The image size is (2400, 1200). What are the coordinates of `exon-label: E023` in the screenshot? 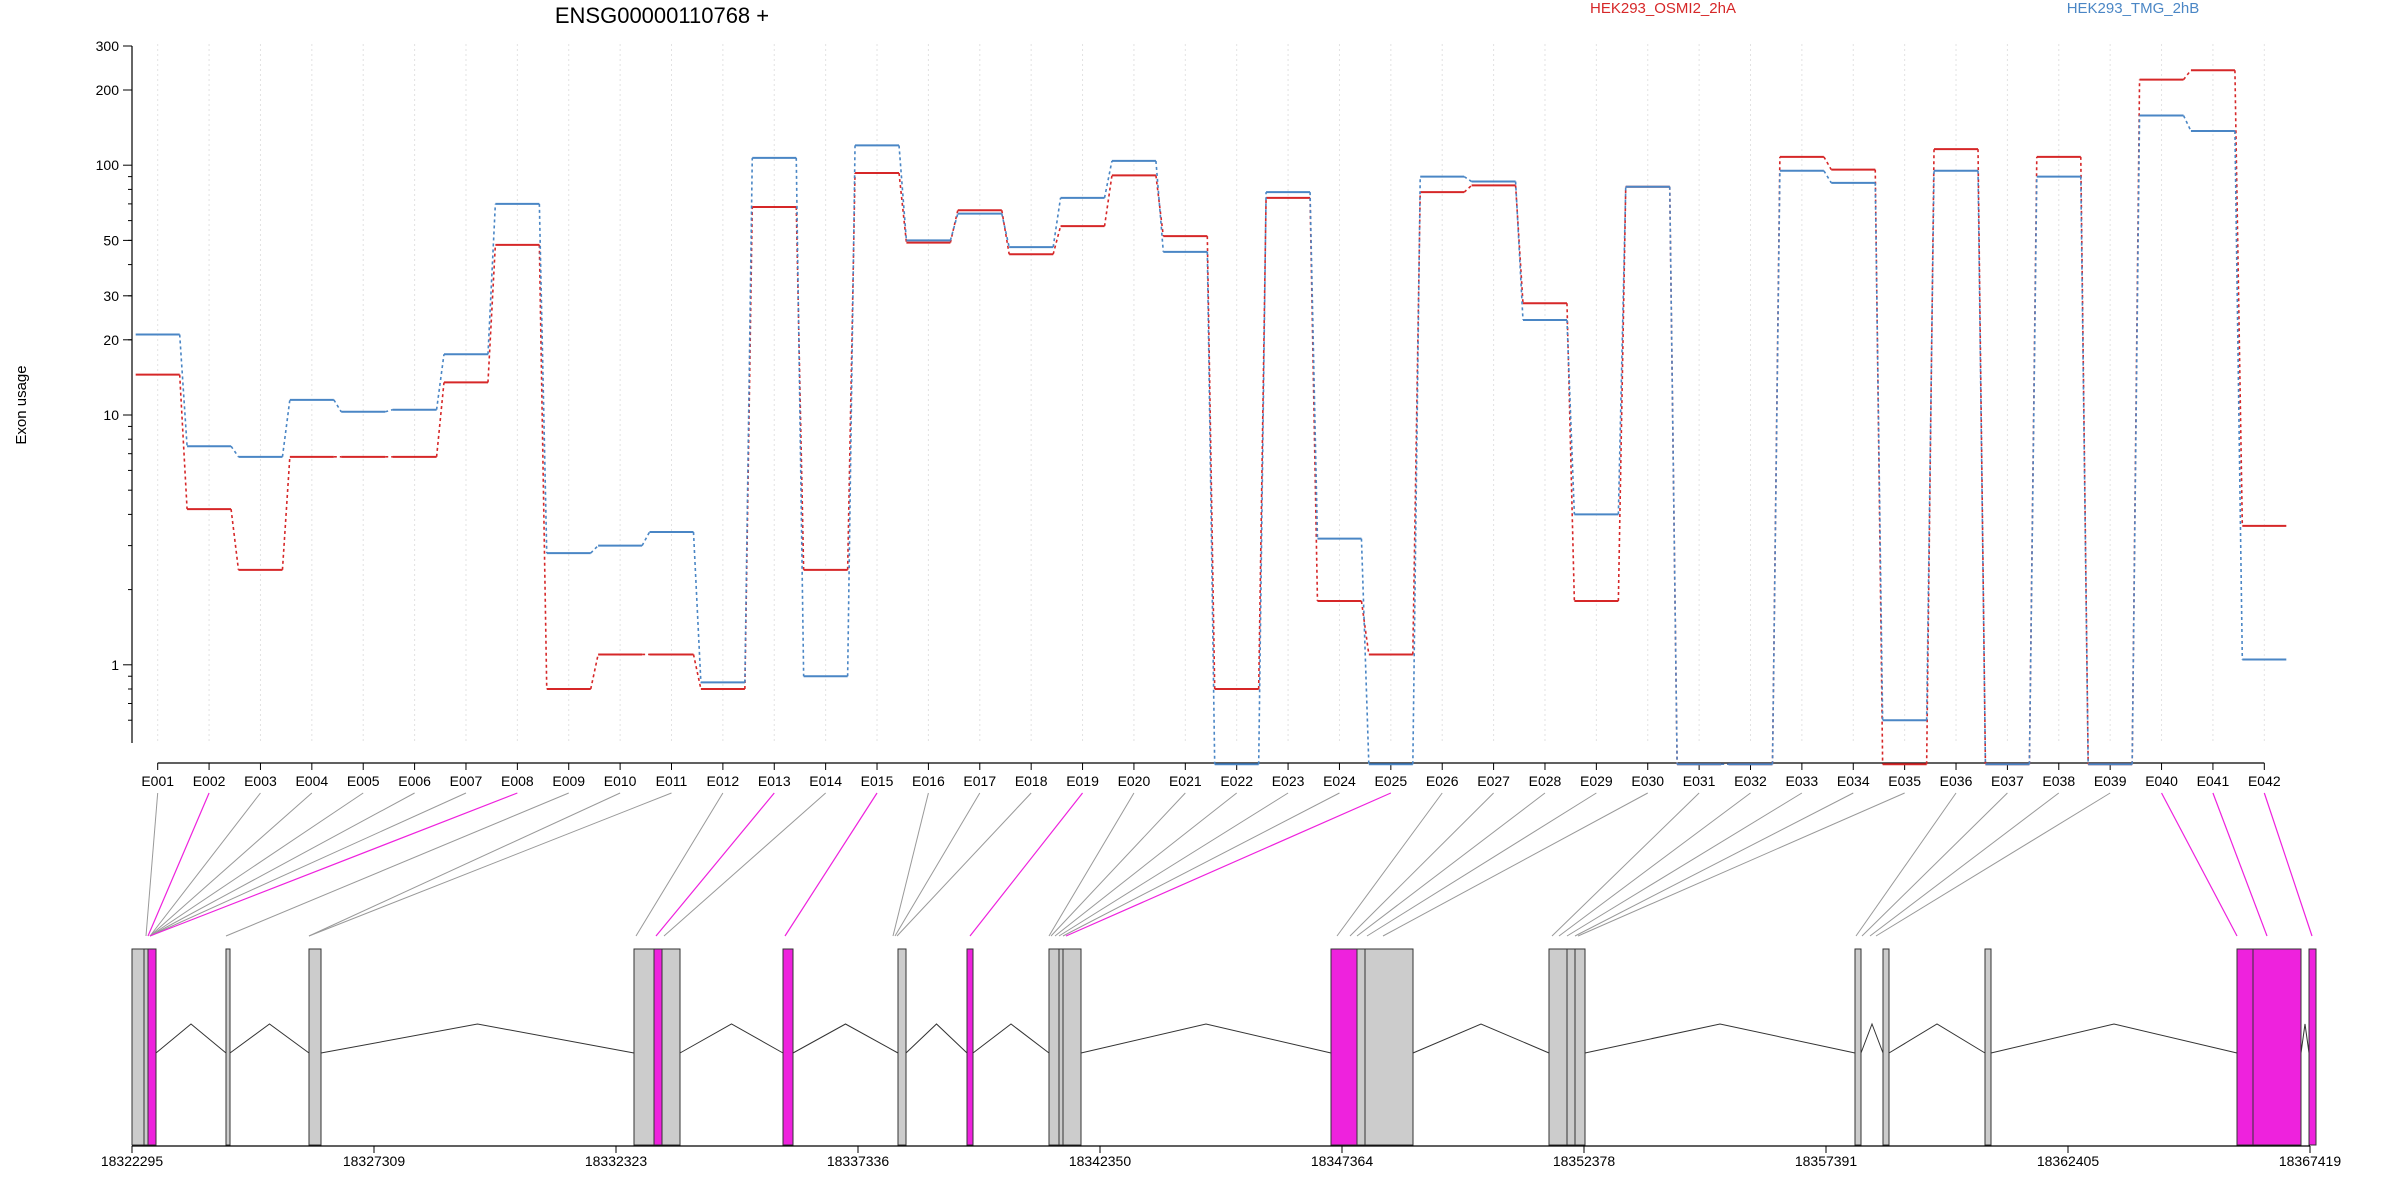 It's located at (1288, 781).